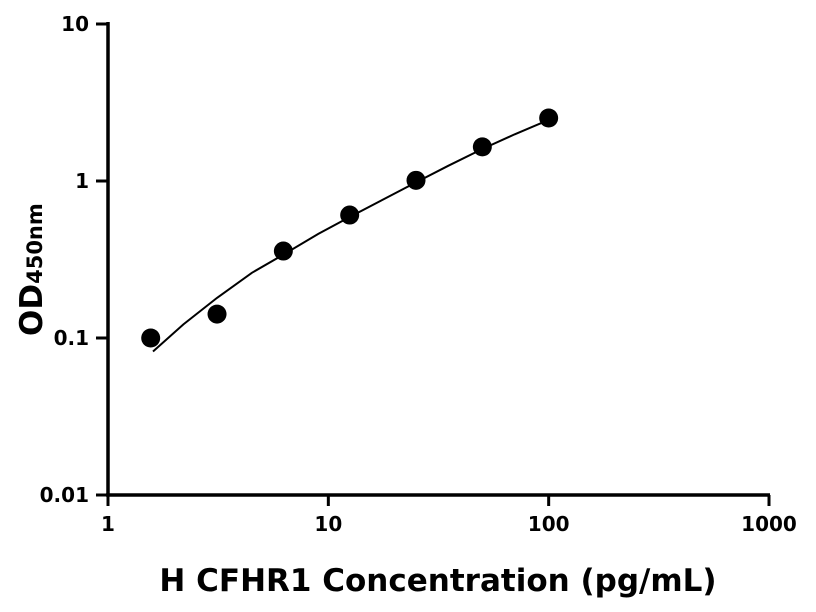 This screenshot has height=612, width=816. Describe the element at coordinates (64, 495) in the screenshot. I see `y-tick-label: 0.01` at that location.